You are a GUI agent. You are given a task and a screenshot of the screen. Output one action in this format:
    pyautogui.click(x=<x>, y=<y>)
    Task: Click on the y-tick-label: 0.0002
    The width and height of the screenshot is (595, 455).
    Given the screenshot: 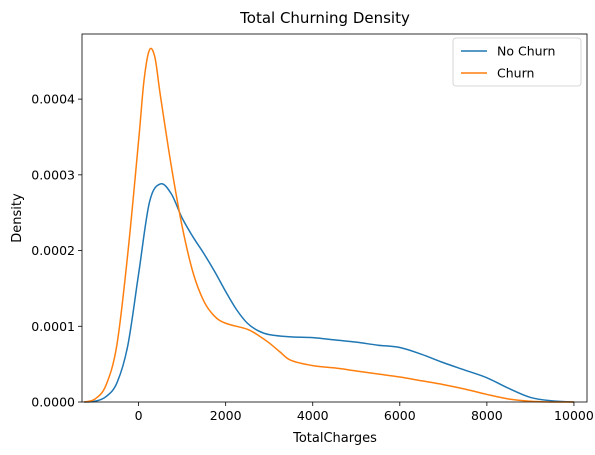 What is the action you would take?
    pyautogui.click(x=53, y=250)
    